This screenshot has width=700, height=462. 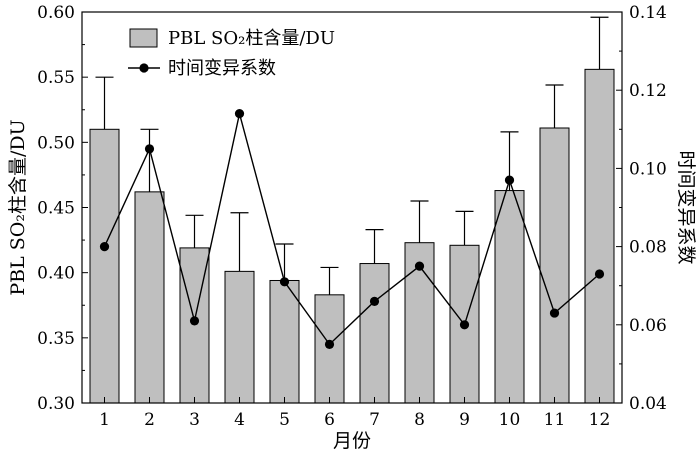 What do you see at coordinates (194, 420) in the screenshot?
I see `x-tick-label: 3` at bounding box center [194, 420].